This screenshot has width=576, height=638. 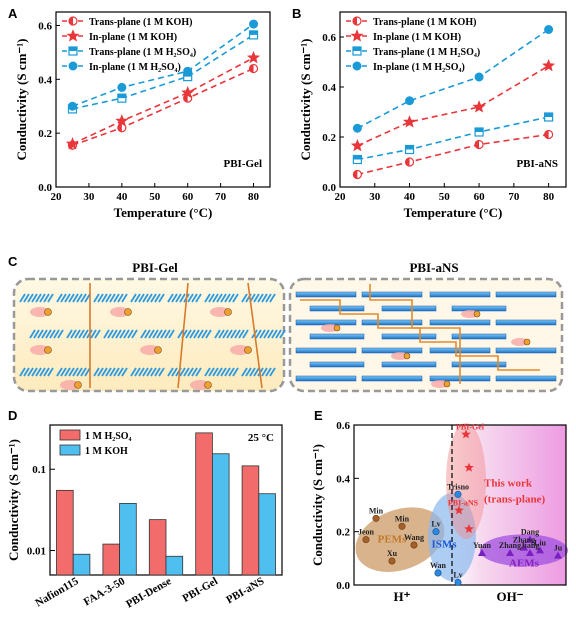 I want to click on legend-label: Trans-plane (1 M H₂SO₄), so click(x=426, y=52).